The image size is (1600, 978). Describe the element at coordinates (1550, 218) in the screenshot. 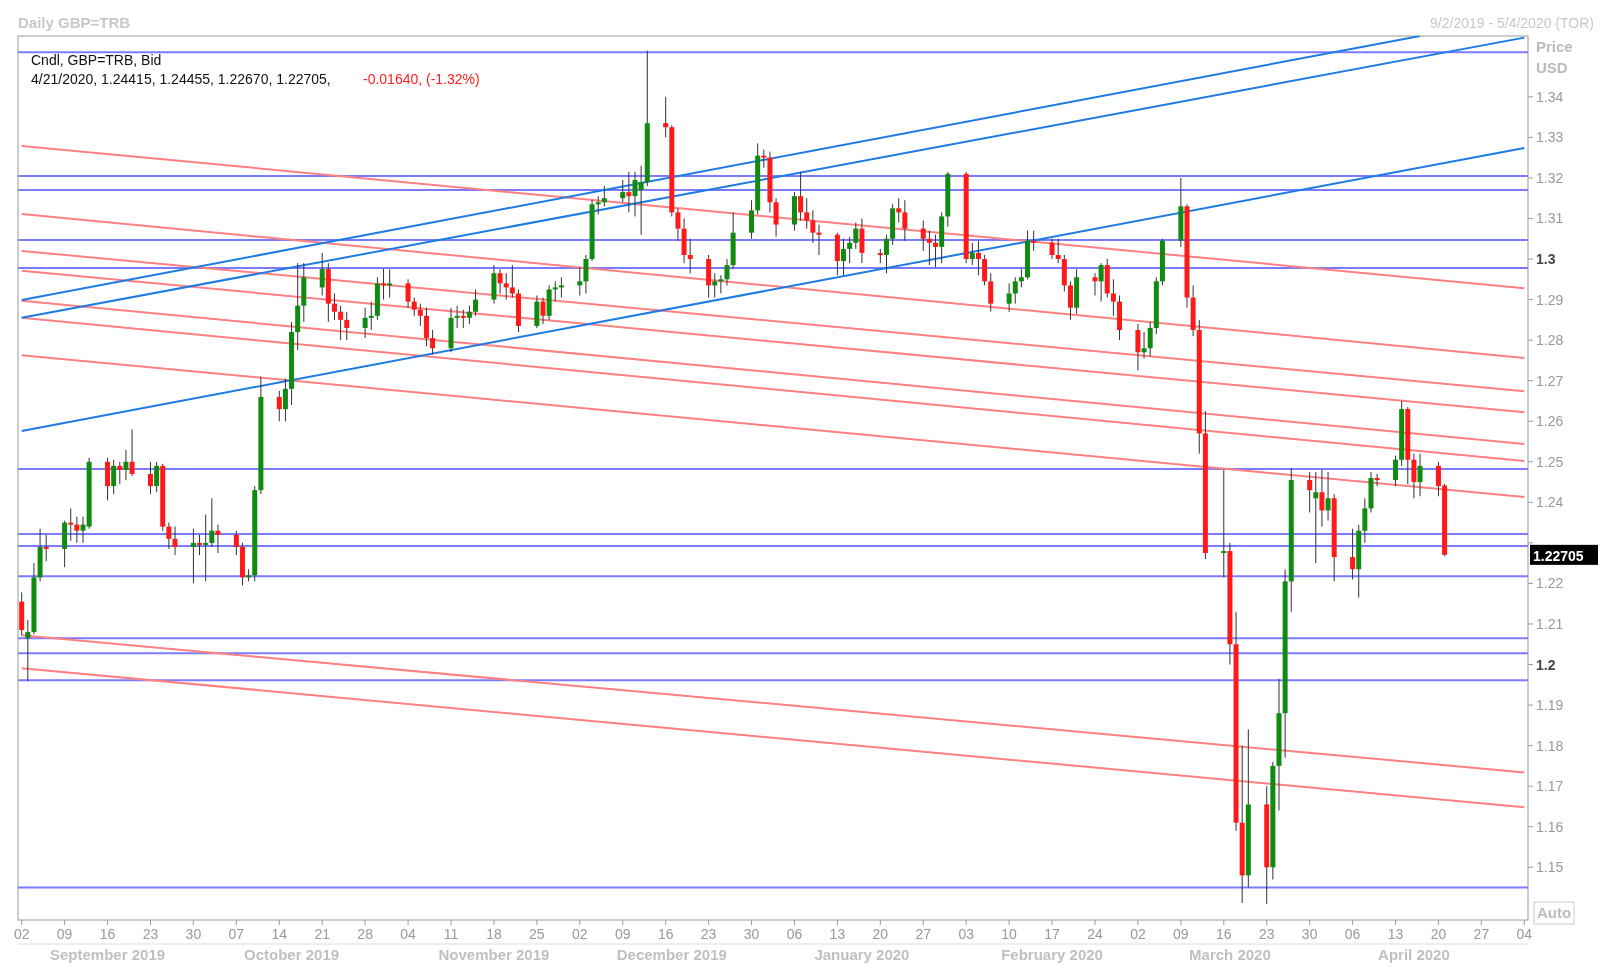

I see `y-tick-label: 1.31` at that location.